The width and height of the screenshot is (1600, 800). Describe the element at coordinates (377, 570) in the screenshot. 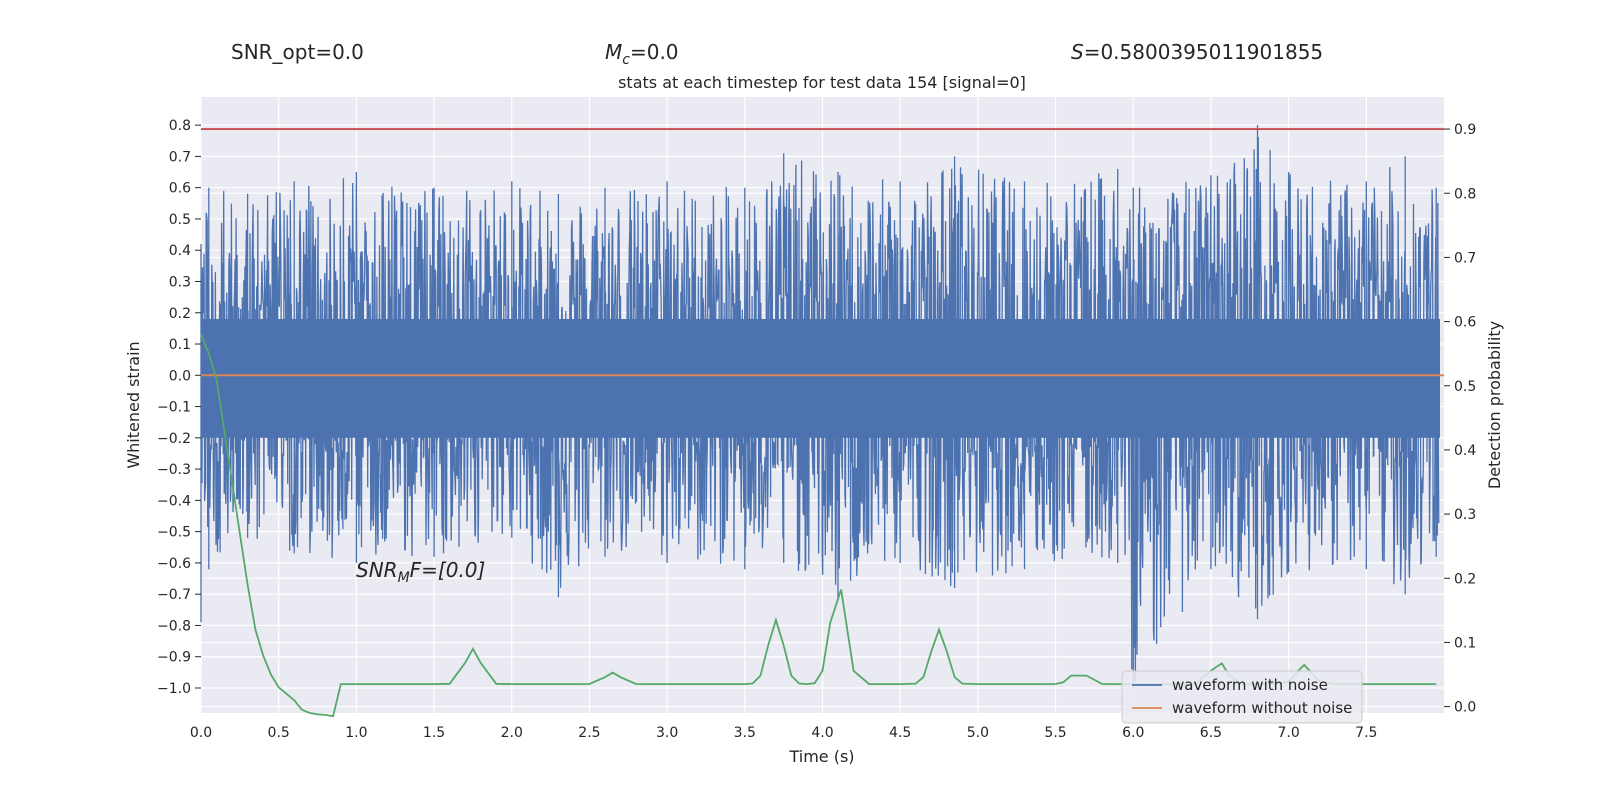

I see `snr-mf-symbol: SNR` at that location.